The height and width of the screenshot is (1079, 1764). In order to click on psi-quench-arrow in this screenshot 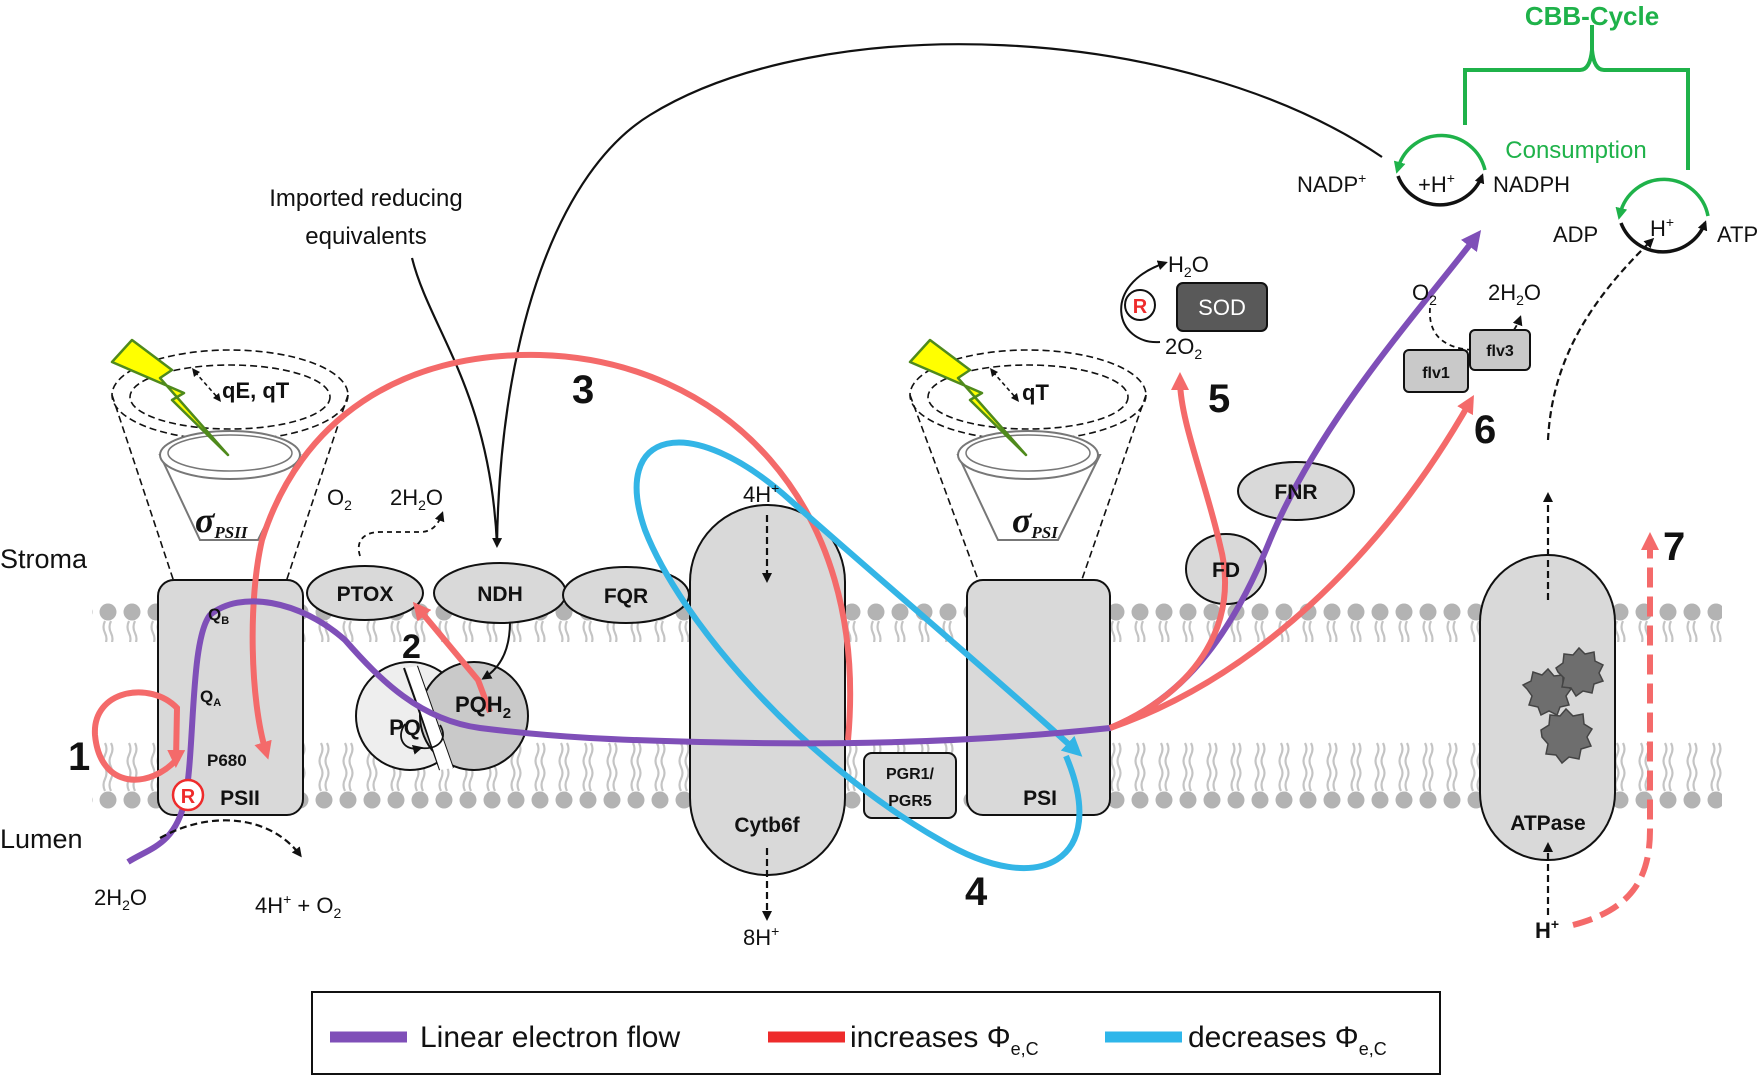, I will do `click(1004, 385)`.